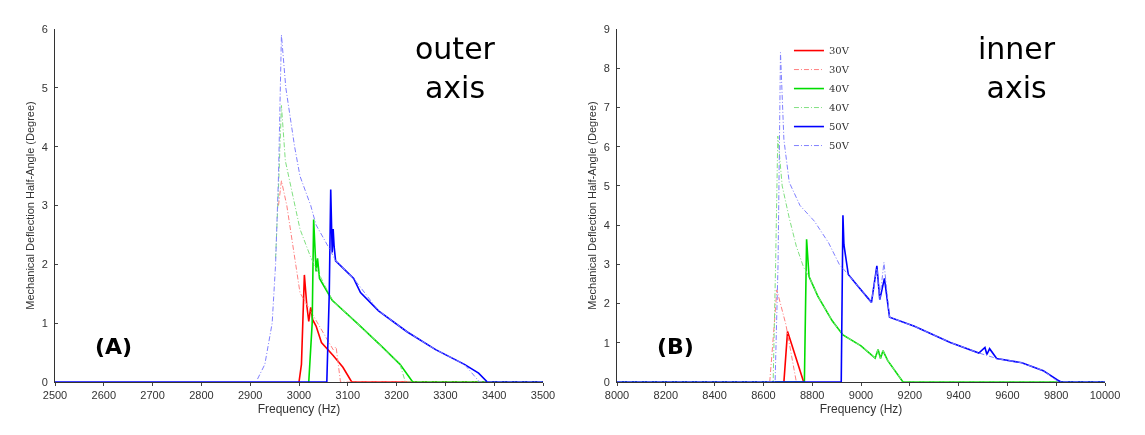 Image resolution: width=1145 pixels, height=435 pixels. I want to click on x-tick-label: 2900, so click(250, 395).